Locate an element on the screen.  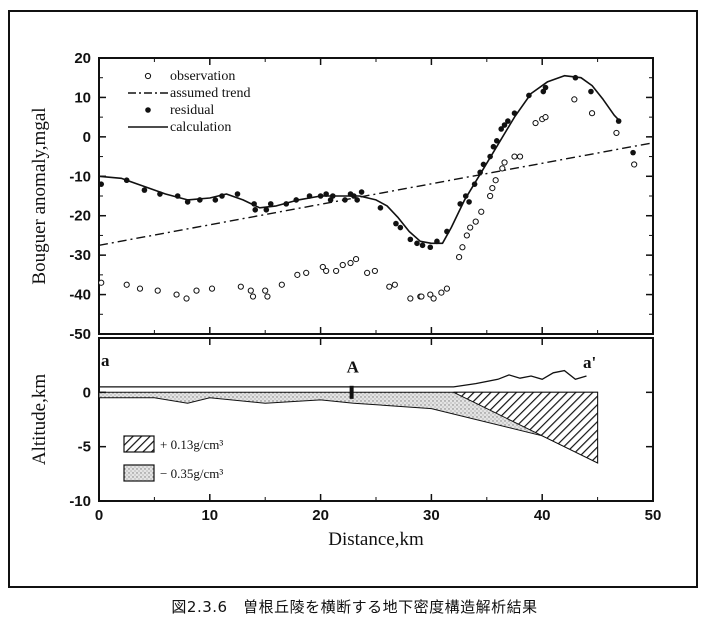
section-marker-label: a is located at coordinates (105, 360).